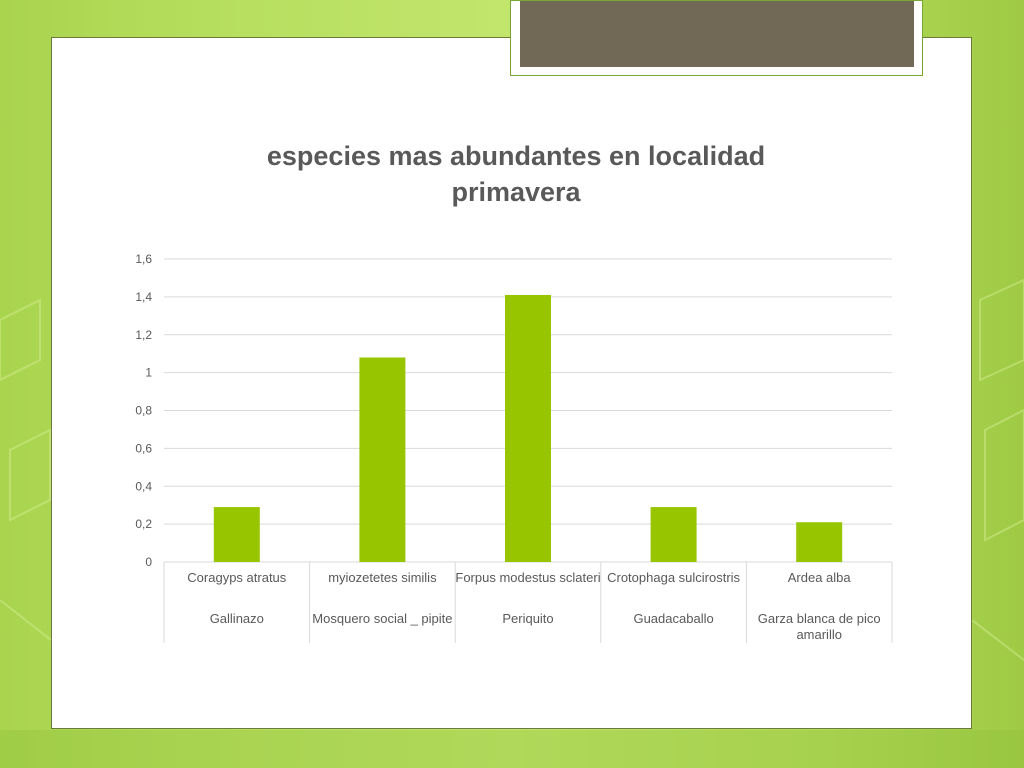 The height and width of the screenshot is (768, 1024). I want to click on chart-title-line-1: especies mas abundantes en localidad, so click(516, 156).